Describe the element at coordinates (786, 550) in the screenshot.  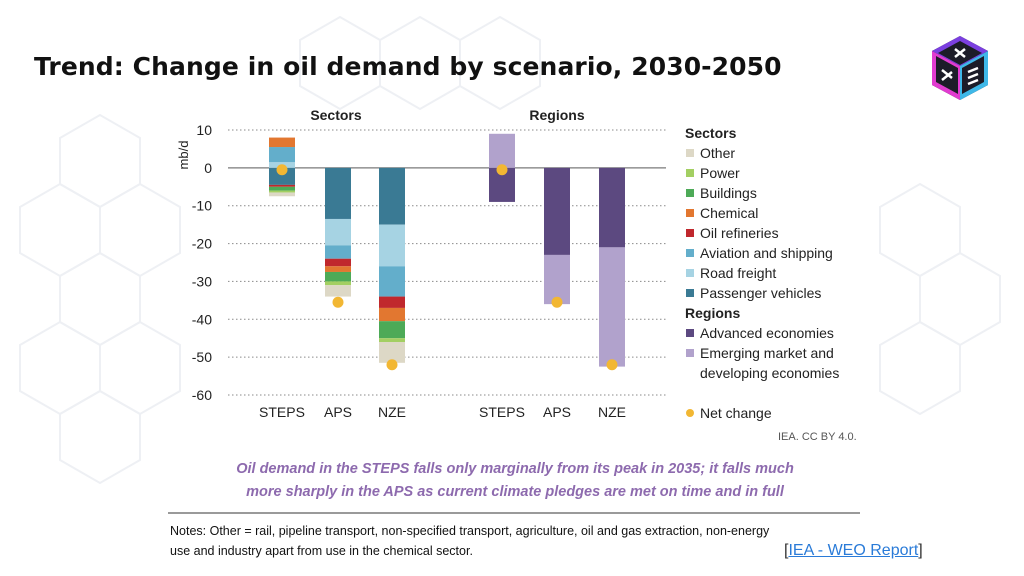
I see `source-bracket-open: [` at that location.